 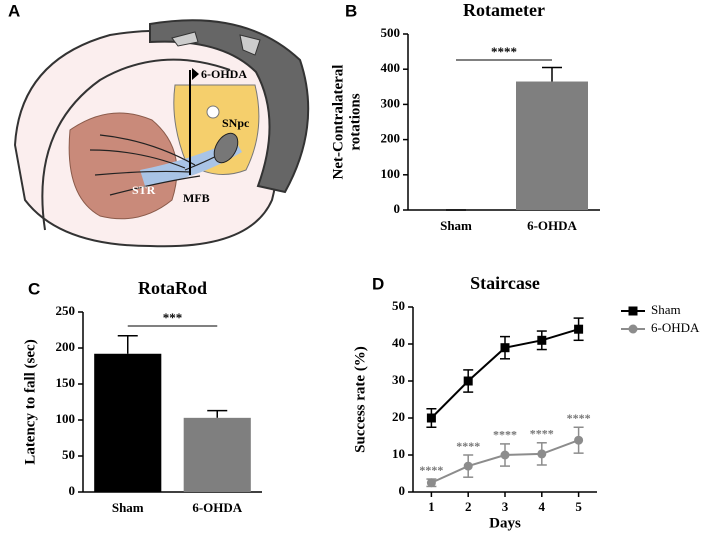 What do you see at coordinates (159, 165) in the screenshot?
I see `fibers` at bounding box center [159, 165].